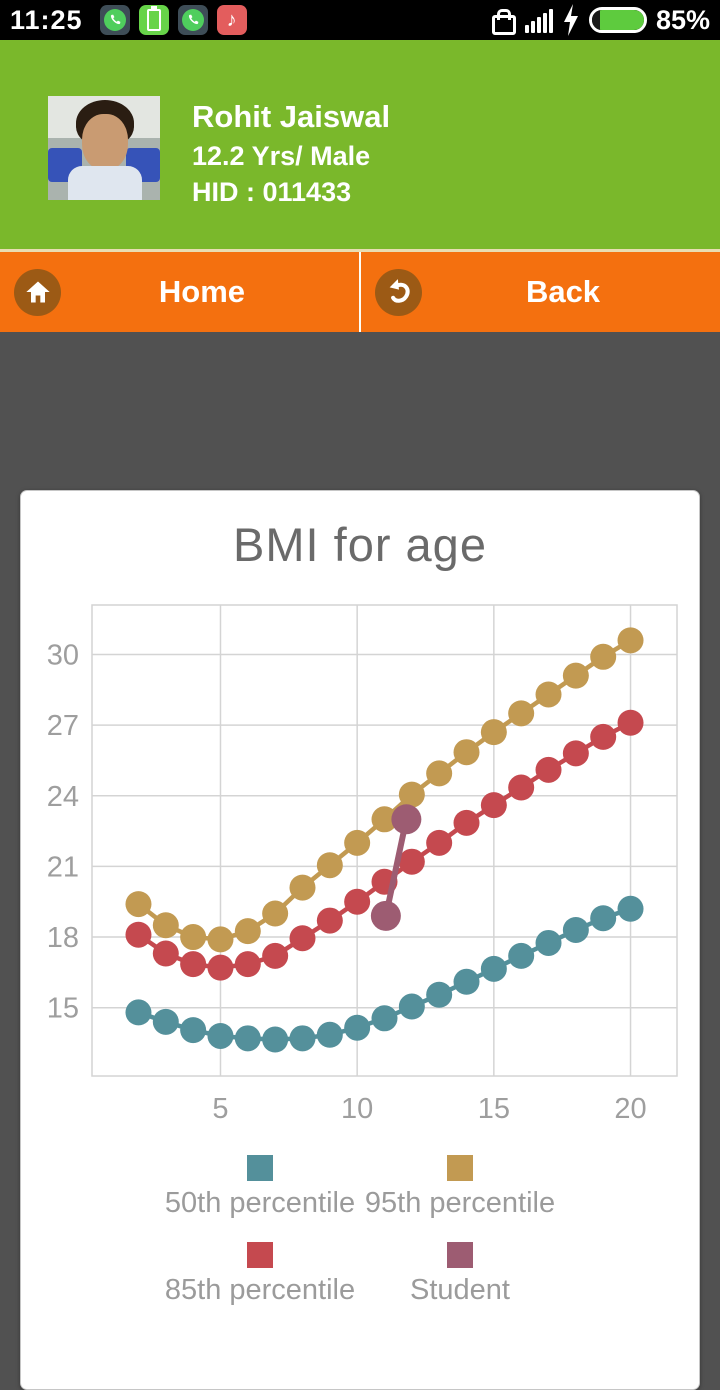  Describe the element at coordinates (37, 292) in the screenshot. I see `home-icon` at that location.